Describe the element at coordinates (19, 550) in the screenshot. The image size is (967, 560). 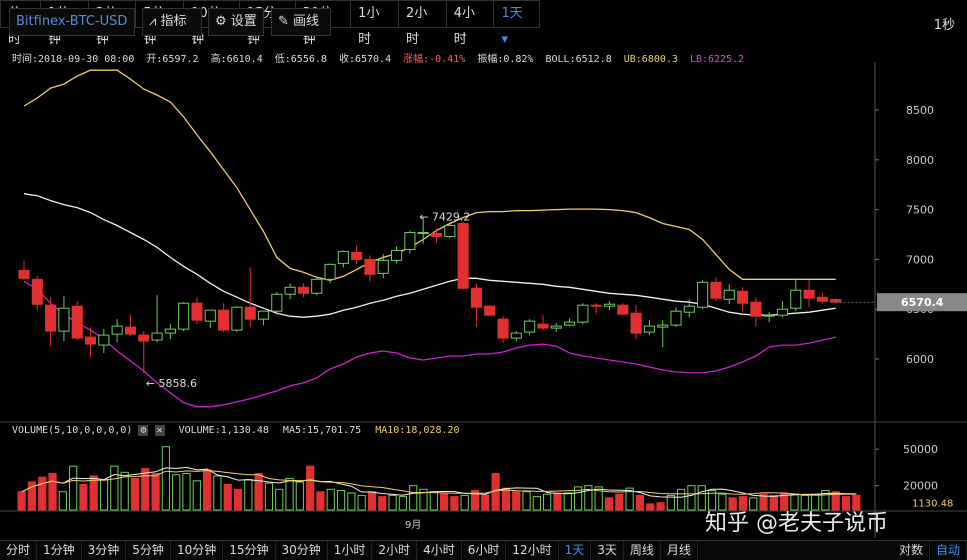
I see `bottom-interval-0: 分时` at that location.